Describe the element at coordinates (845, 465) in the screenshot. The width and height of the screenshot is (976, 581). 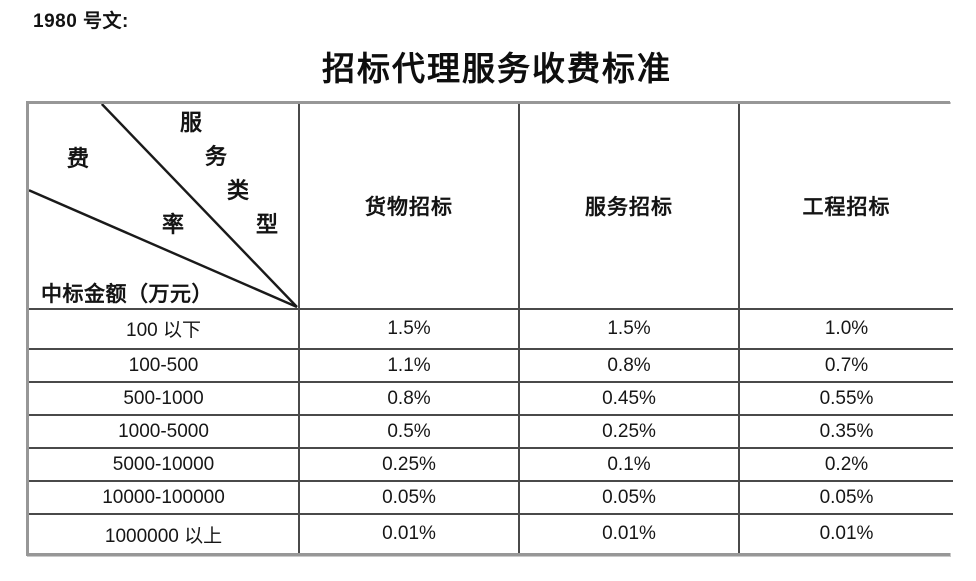
I see `fee-value: 0.2%` at that location.